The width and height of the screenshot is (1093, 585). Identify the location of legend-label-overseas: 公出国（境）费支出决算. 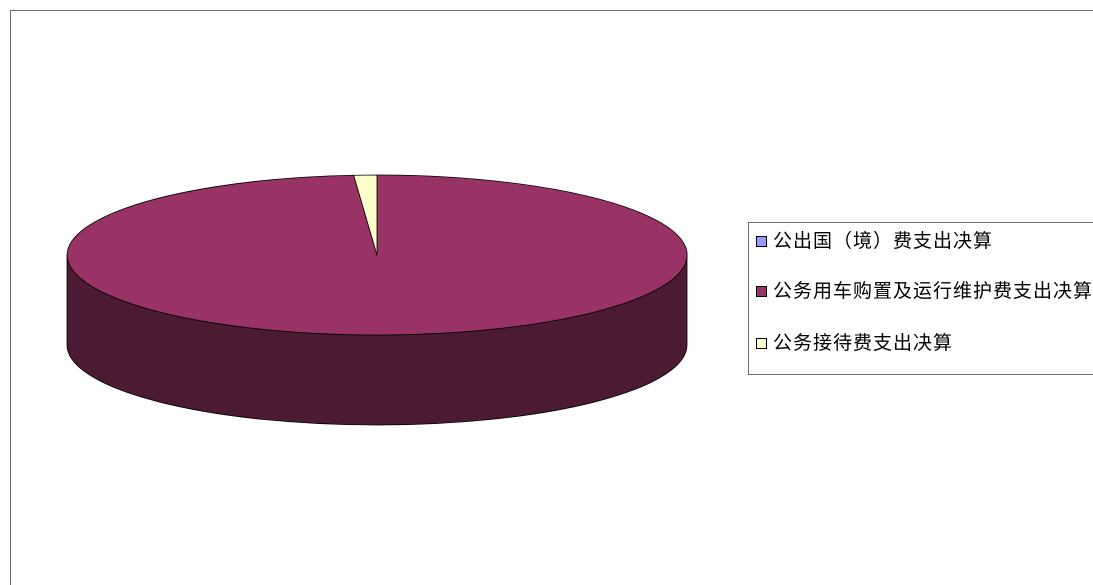
(883, 241).